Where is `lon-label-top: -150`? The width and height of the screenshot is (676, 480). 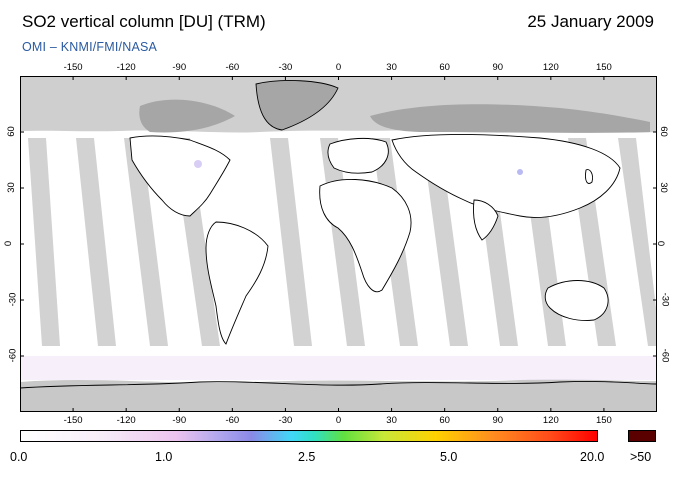 lon-label-top: -150 is located at coordinates (73, 67).